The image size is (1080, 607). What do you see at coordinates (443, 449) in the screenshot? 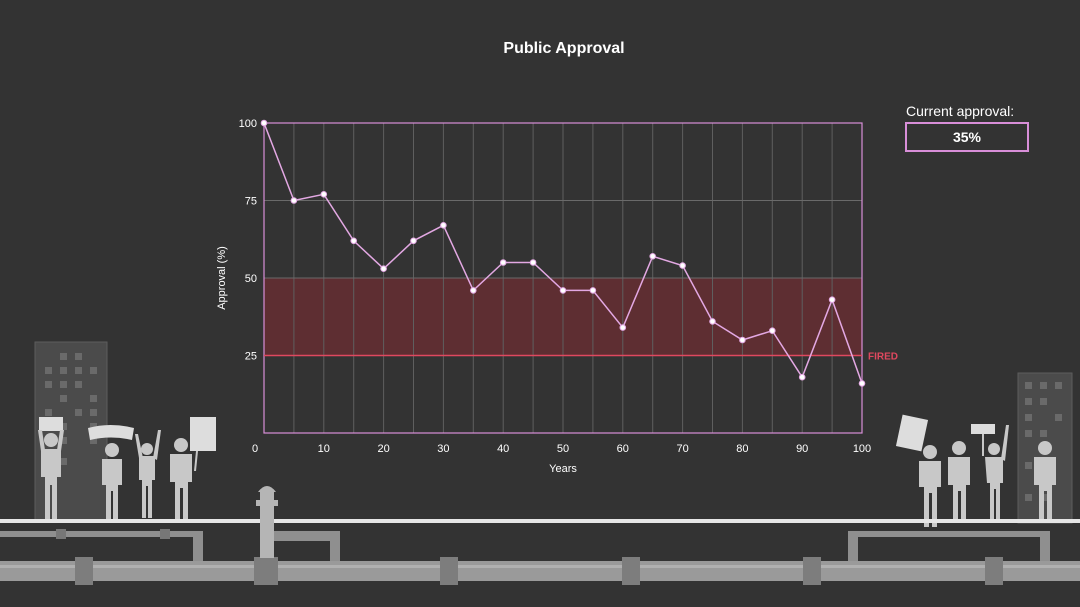
I see `x-tick-label: 30` at bounding box center [443, 449].